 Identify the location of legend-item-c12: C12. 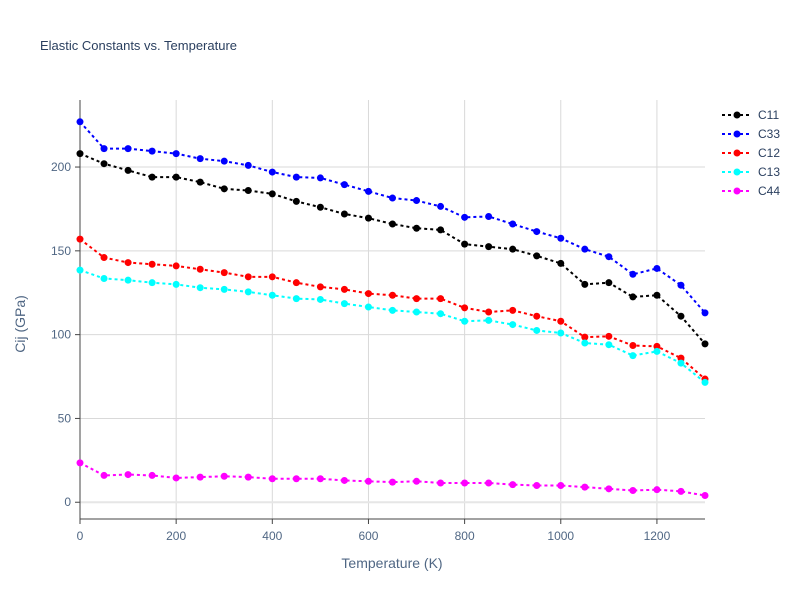
(751, 153).